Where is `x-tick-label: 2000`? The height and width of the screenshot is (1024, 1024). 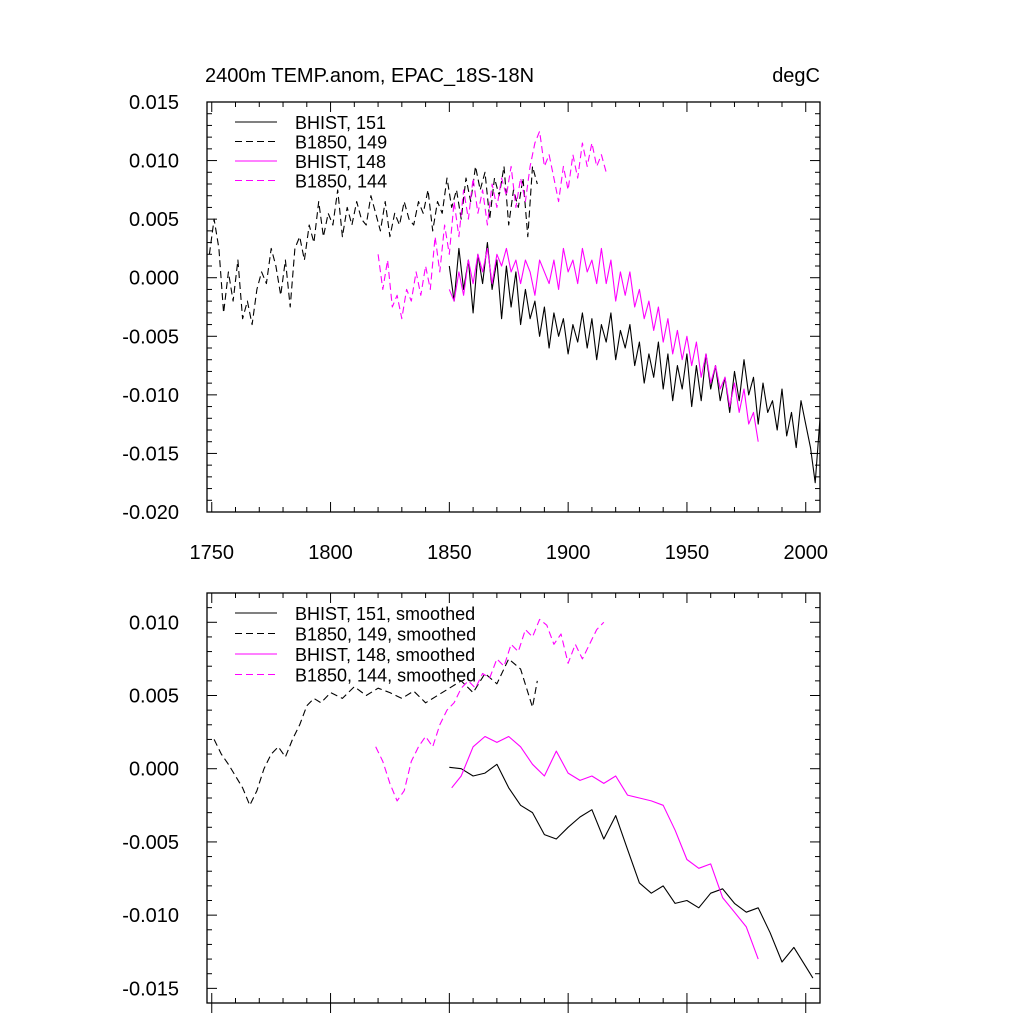 x-tick-label: 2000 is located at coordinates (805, 553).